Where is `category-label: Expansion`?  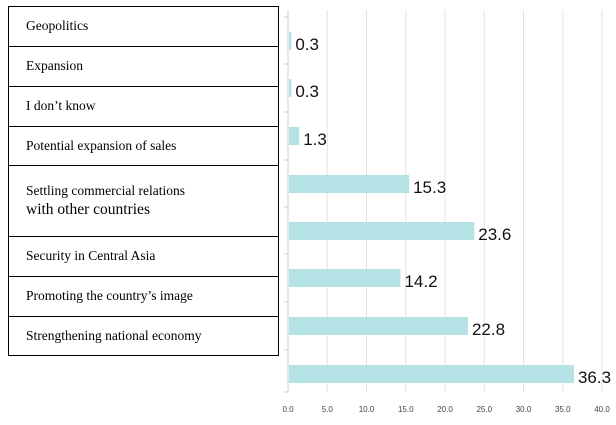 category-label: Expansion is located at coordinates (54, 66).